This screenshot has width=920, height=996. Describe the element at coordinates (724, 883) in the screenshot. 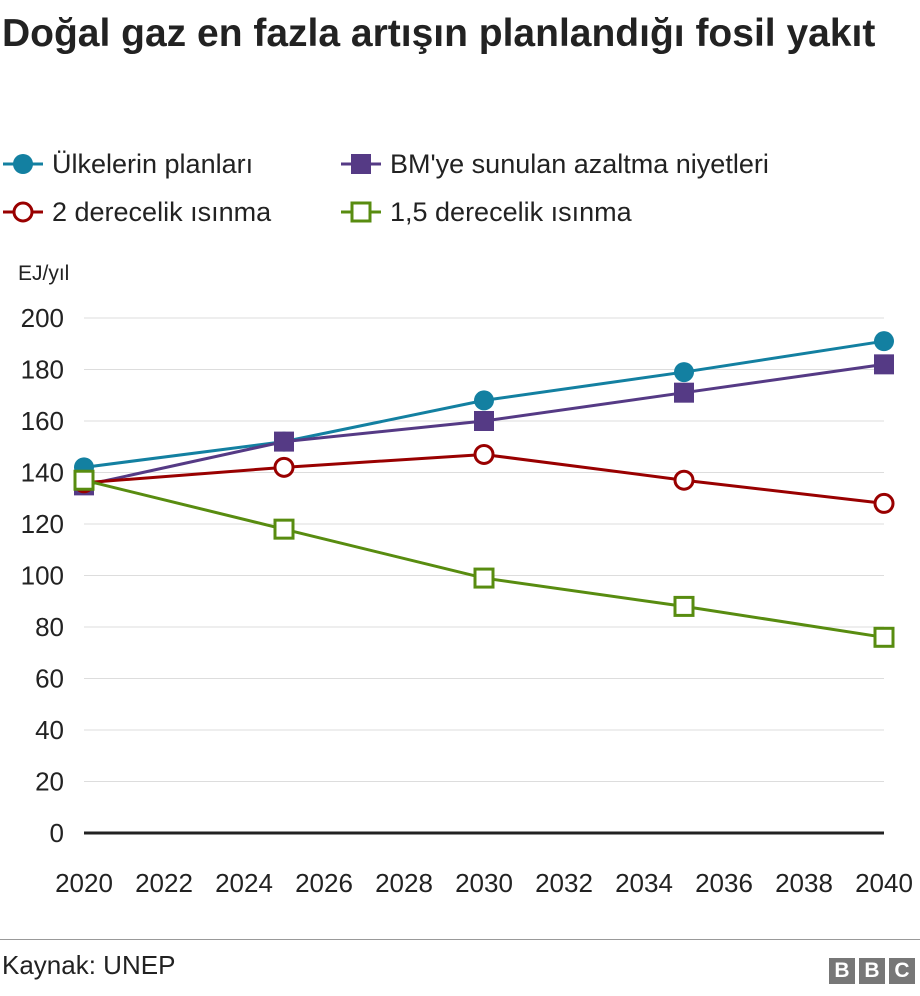

I see `x-tick-label: 2036` at that location.